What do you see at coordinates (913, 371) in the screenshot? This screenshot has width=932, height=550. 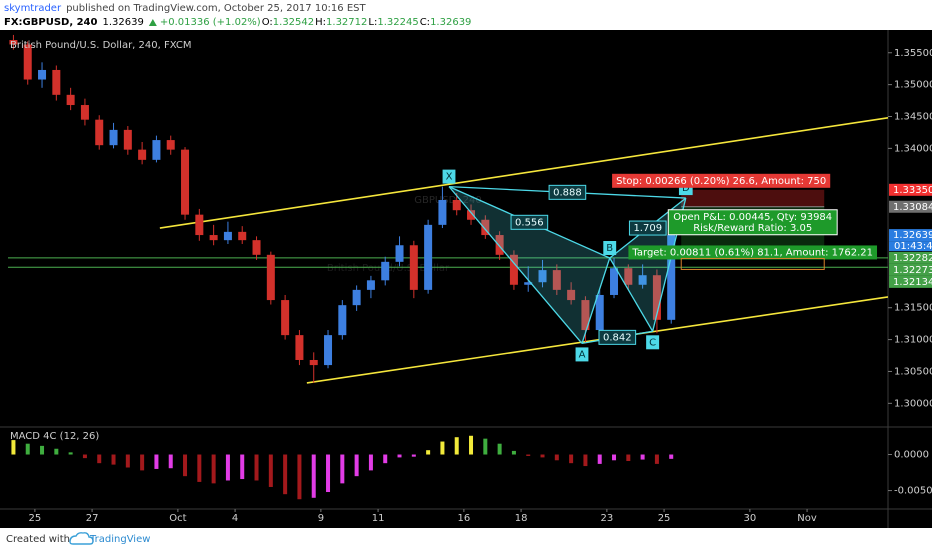 I see `y-tick-label: 1.30500` at bounding box center [913, 371].